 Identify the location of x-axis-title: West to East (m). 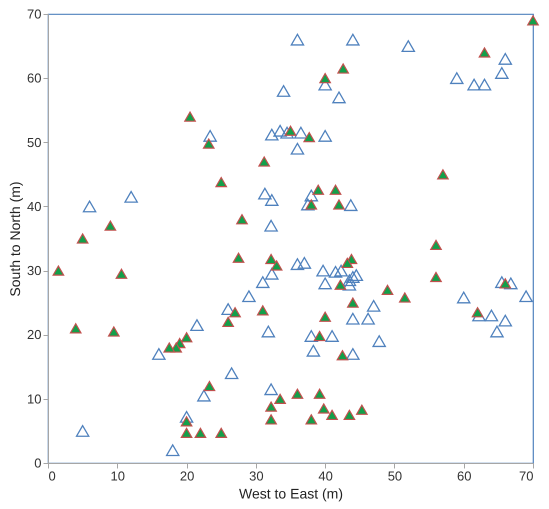
(291, 494).